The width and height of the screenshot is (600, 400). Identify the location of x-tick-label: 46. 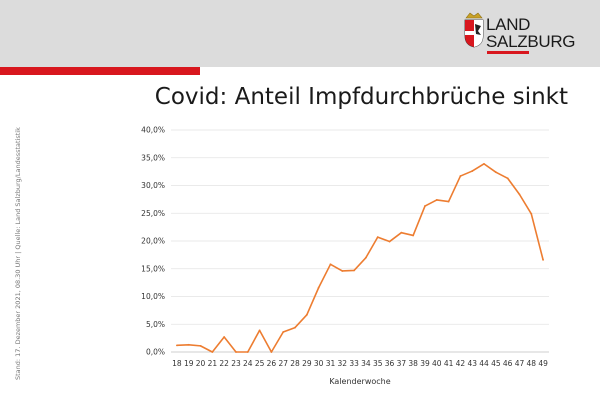
(508, 363).